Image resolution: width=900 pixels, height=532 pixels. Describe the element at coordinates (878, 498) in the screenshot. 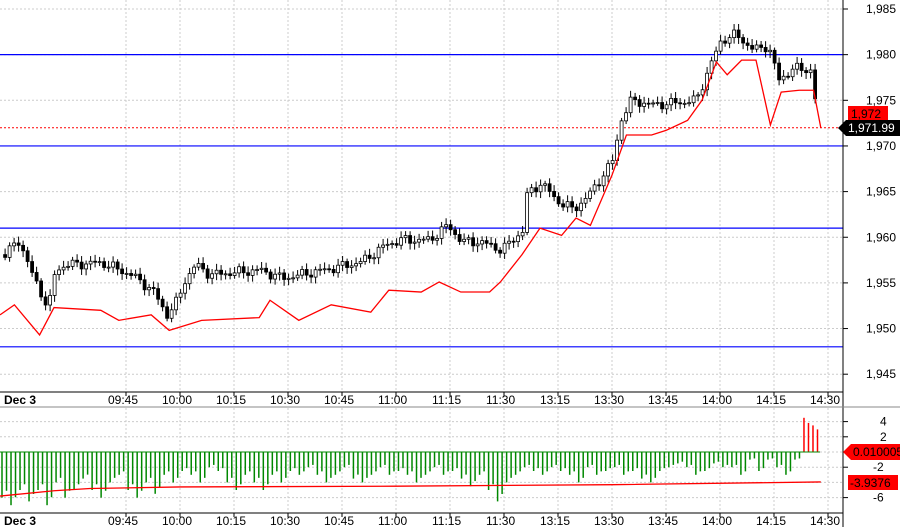

I see `y-tick-label: -6` at that location.